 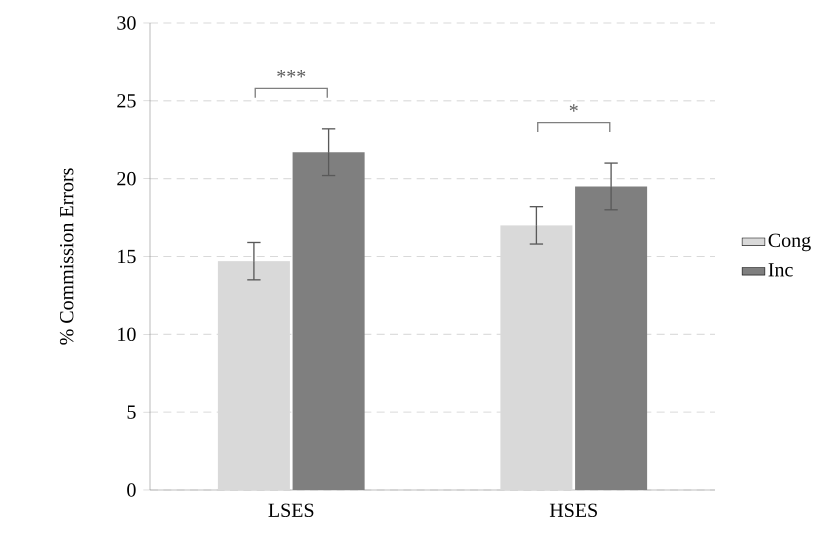 What do you see at coordinates (291, 511) in the screenshot?
I see `x-tick-label: LSES` at bounding box center [291, 511].